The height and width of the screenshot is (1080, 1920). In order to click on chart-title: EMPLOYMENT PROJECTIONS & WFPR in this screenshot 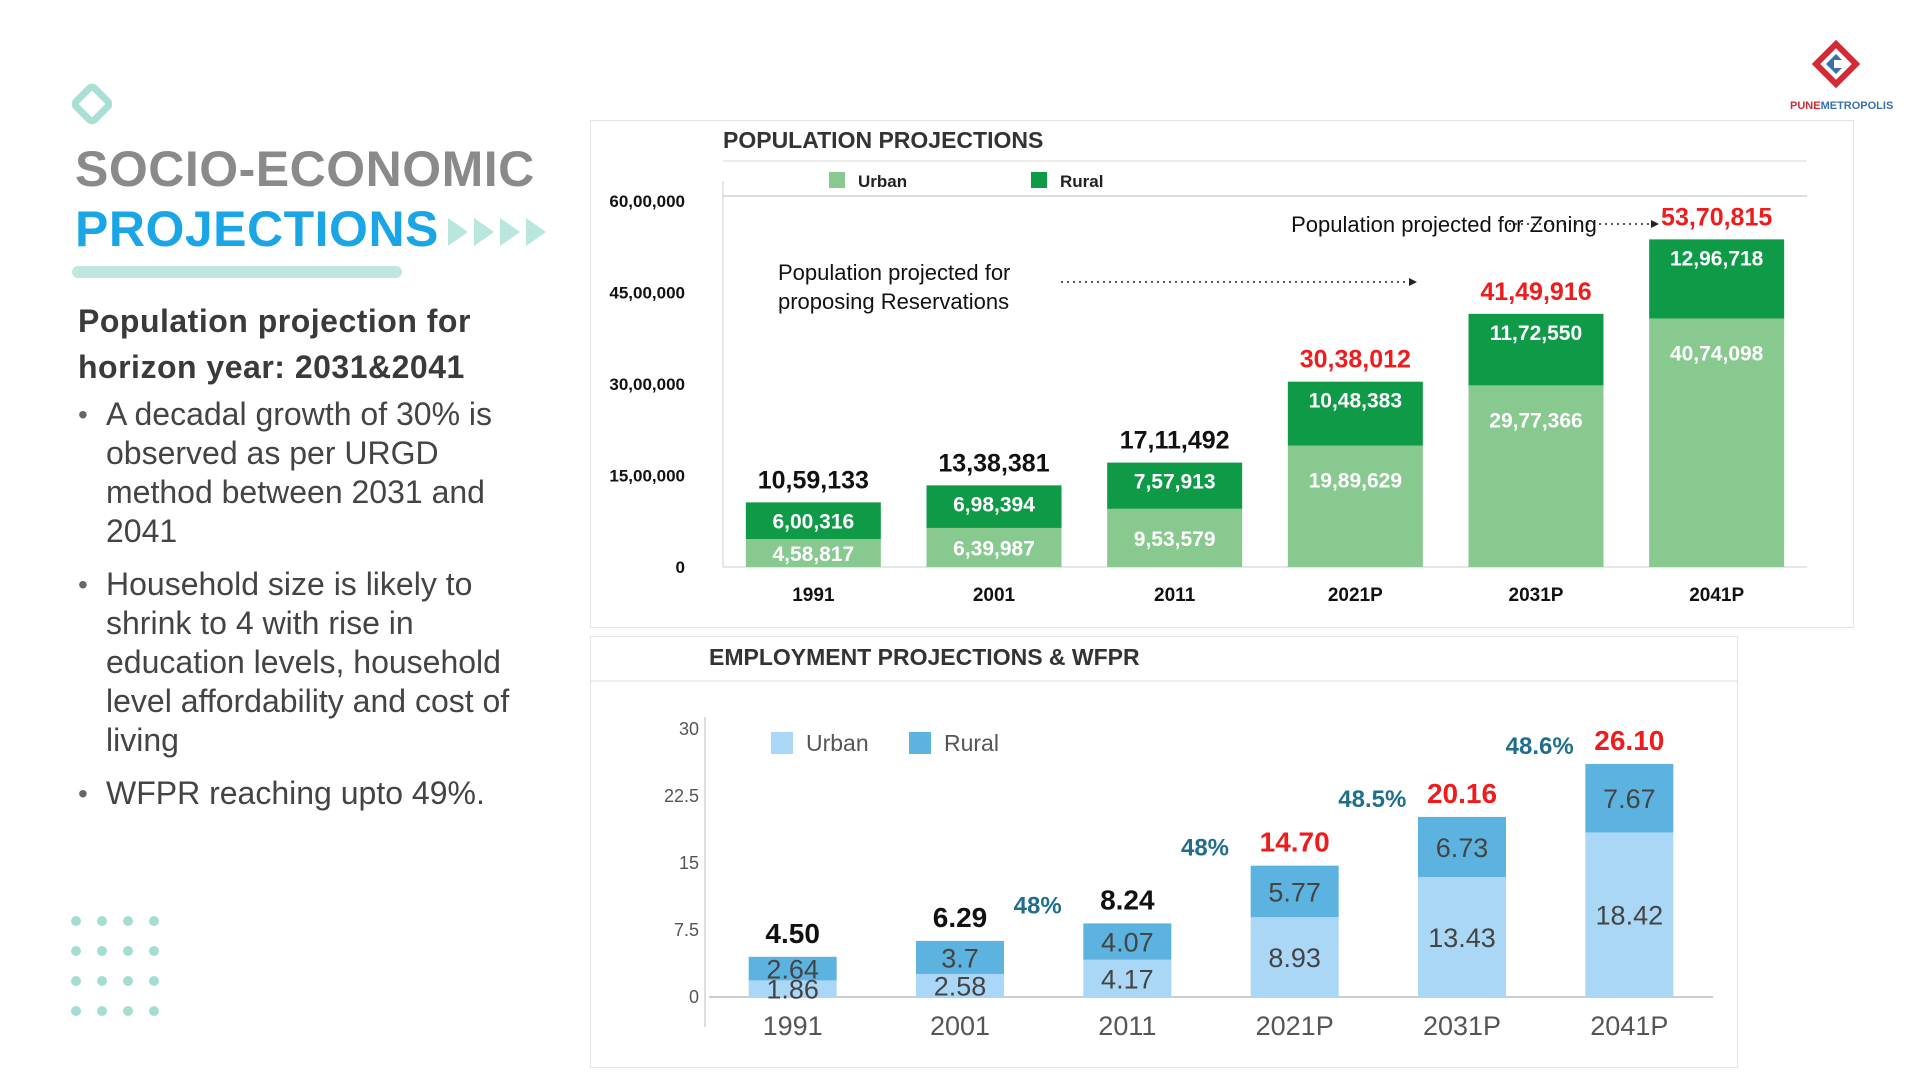, I will do `click(924, 657)`.